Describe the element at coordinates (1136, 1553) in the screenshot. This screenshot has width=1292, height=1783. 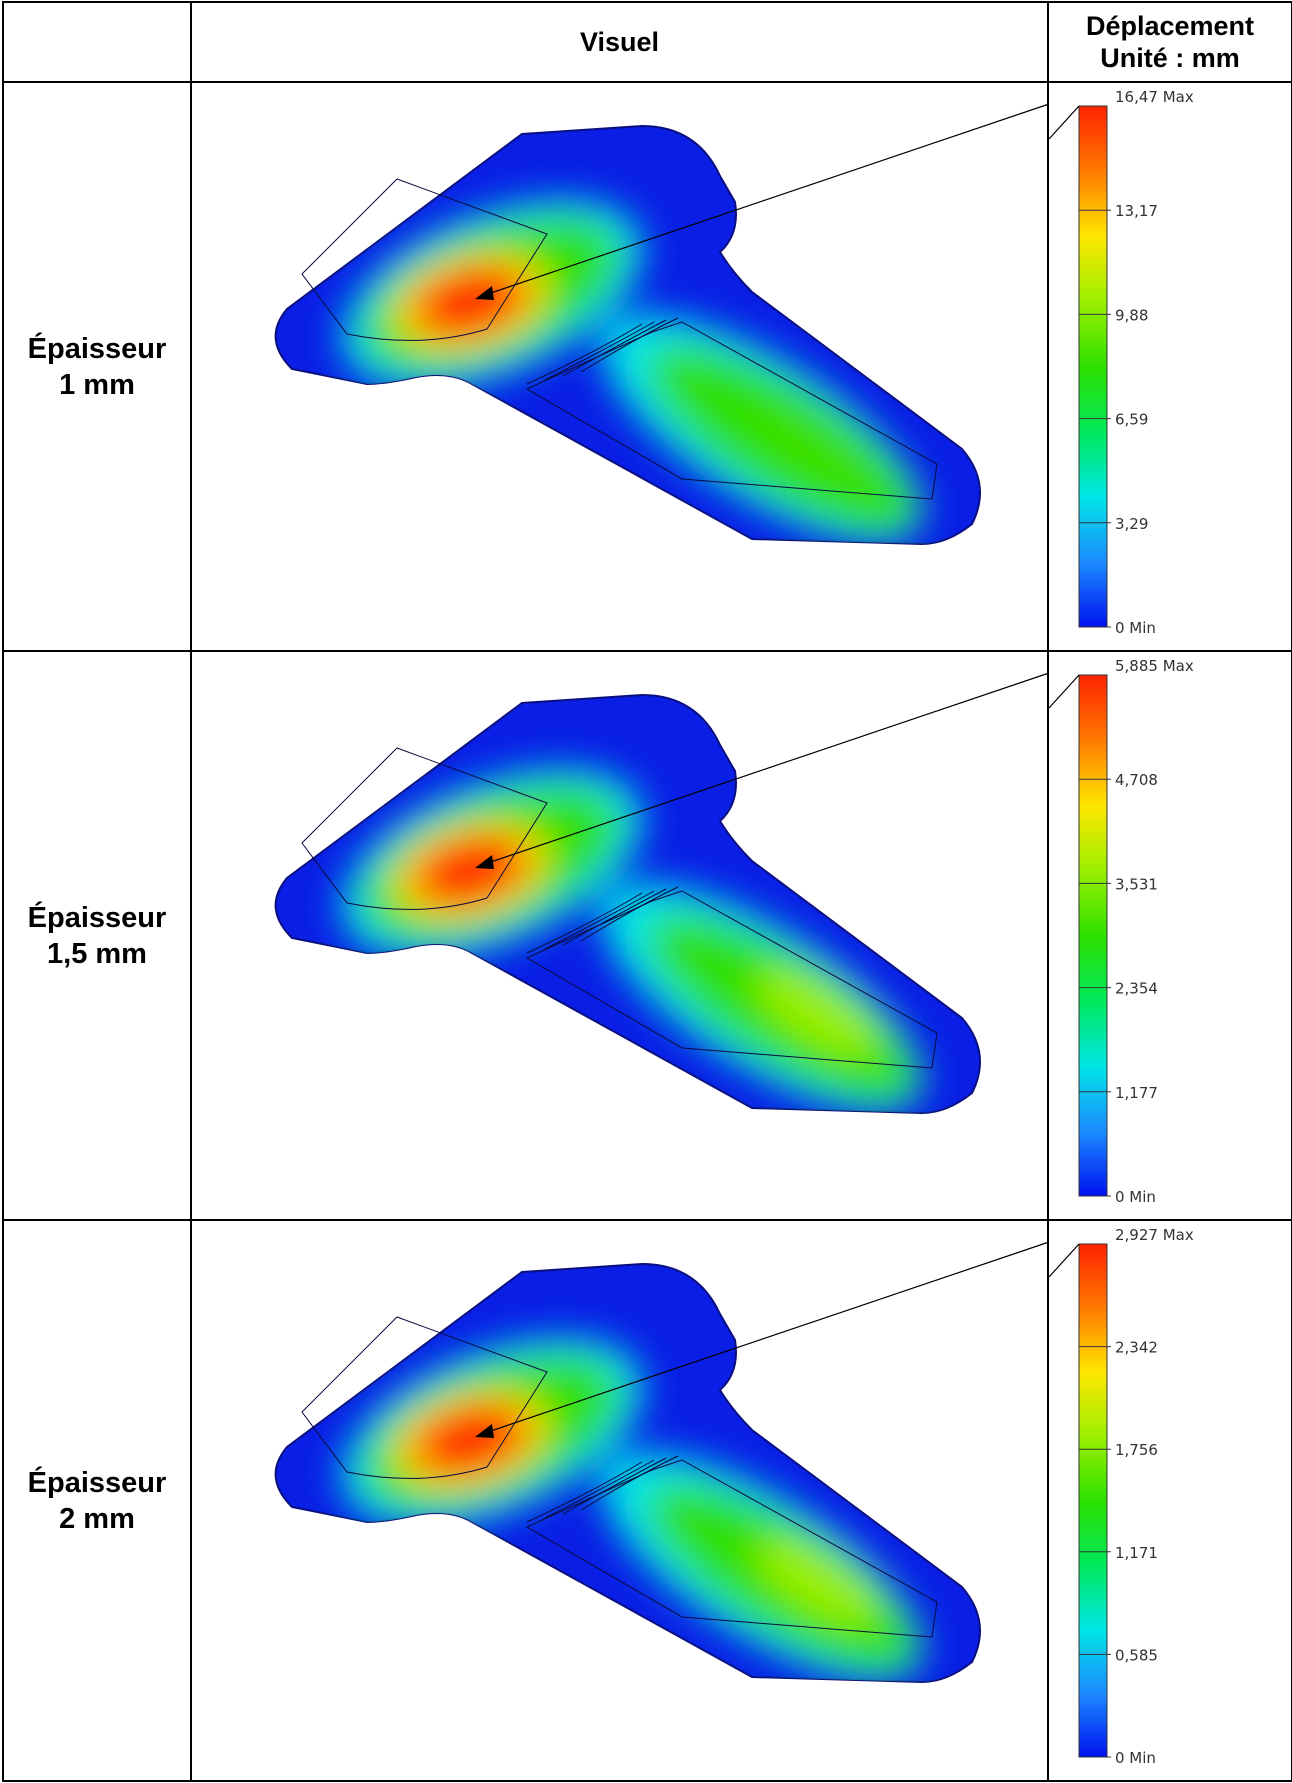
I see `legend-3-value-3: 1,171` at that location.